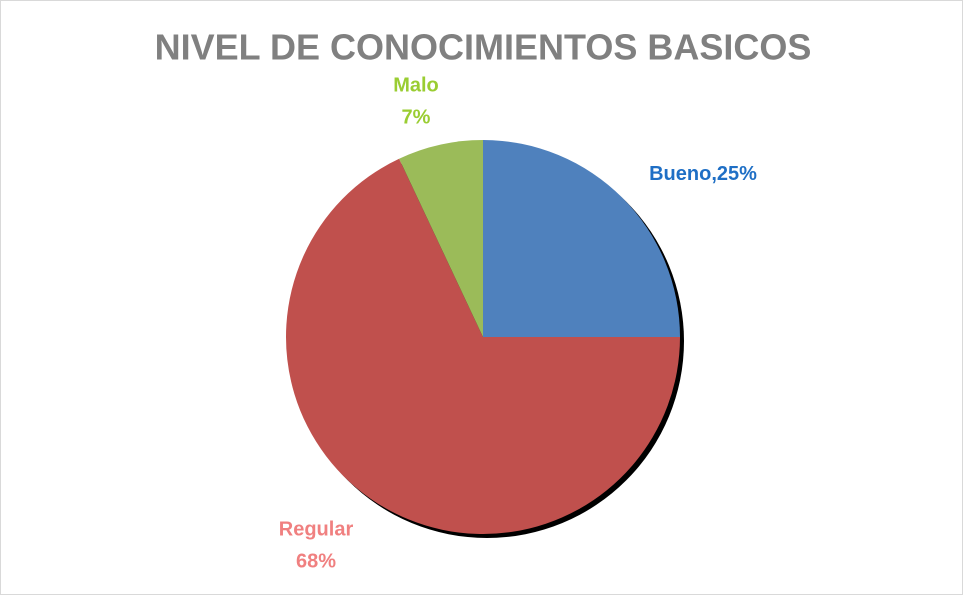 The width and height of the screenshot is (963, 595). What do you see at coordinates (416, 85) in the screenshot?
I see `data-label-category: Malo` at bounding box center [416, 85].